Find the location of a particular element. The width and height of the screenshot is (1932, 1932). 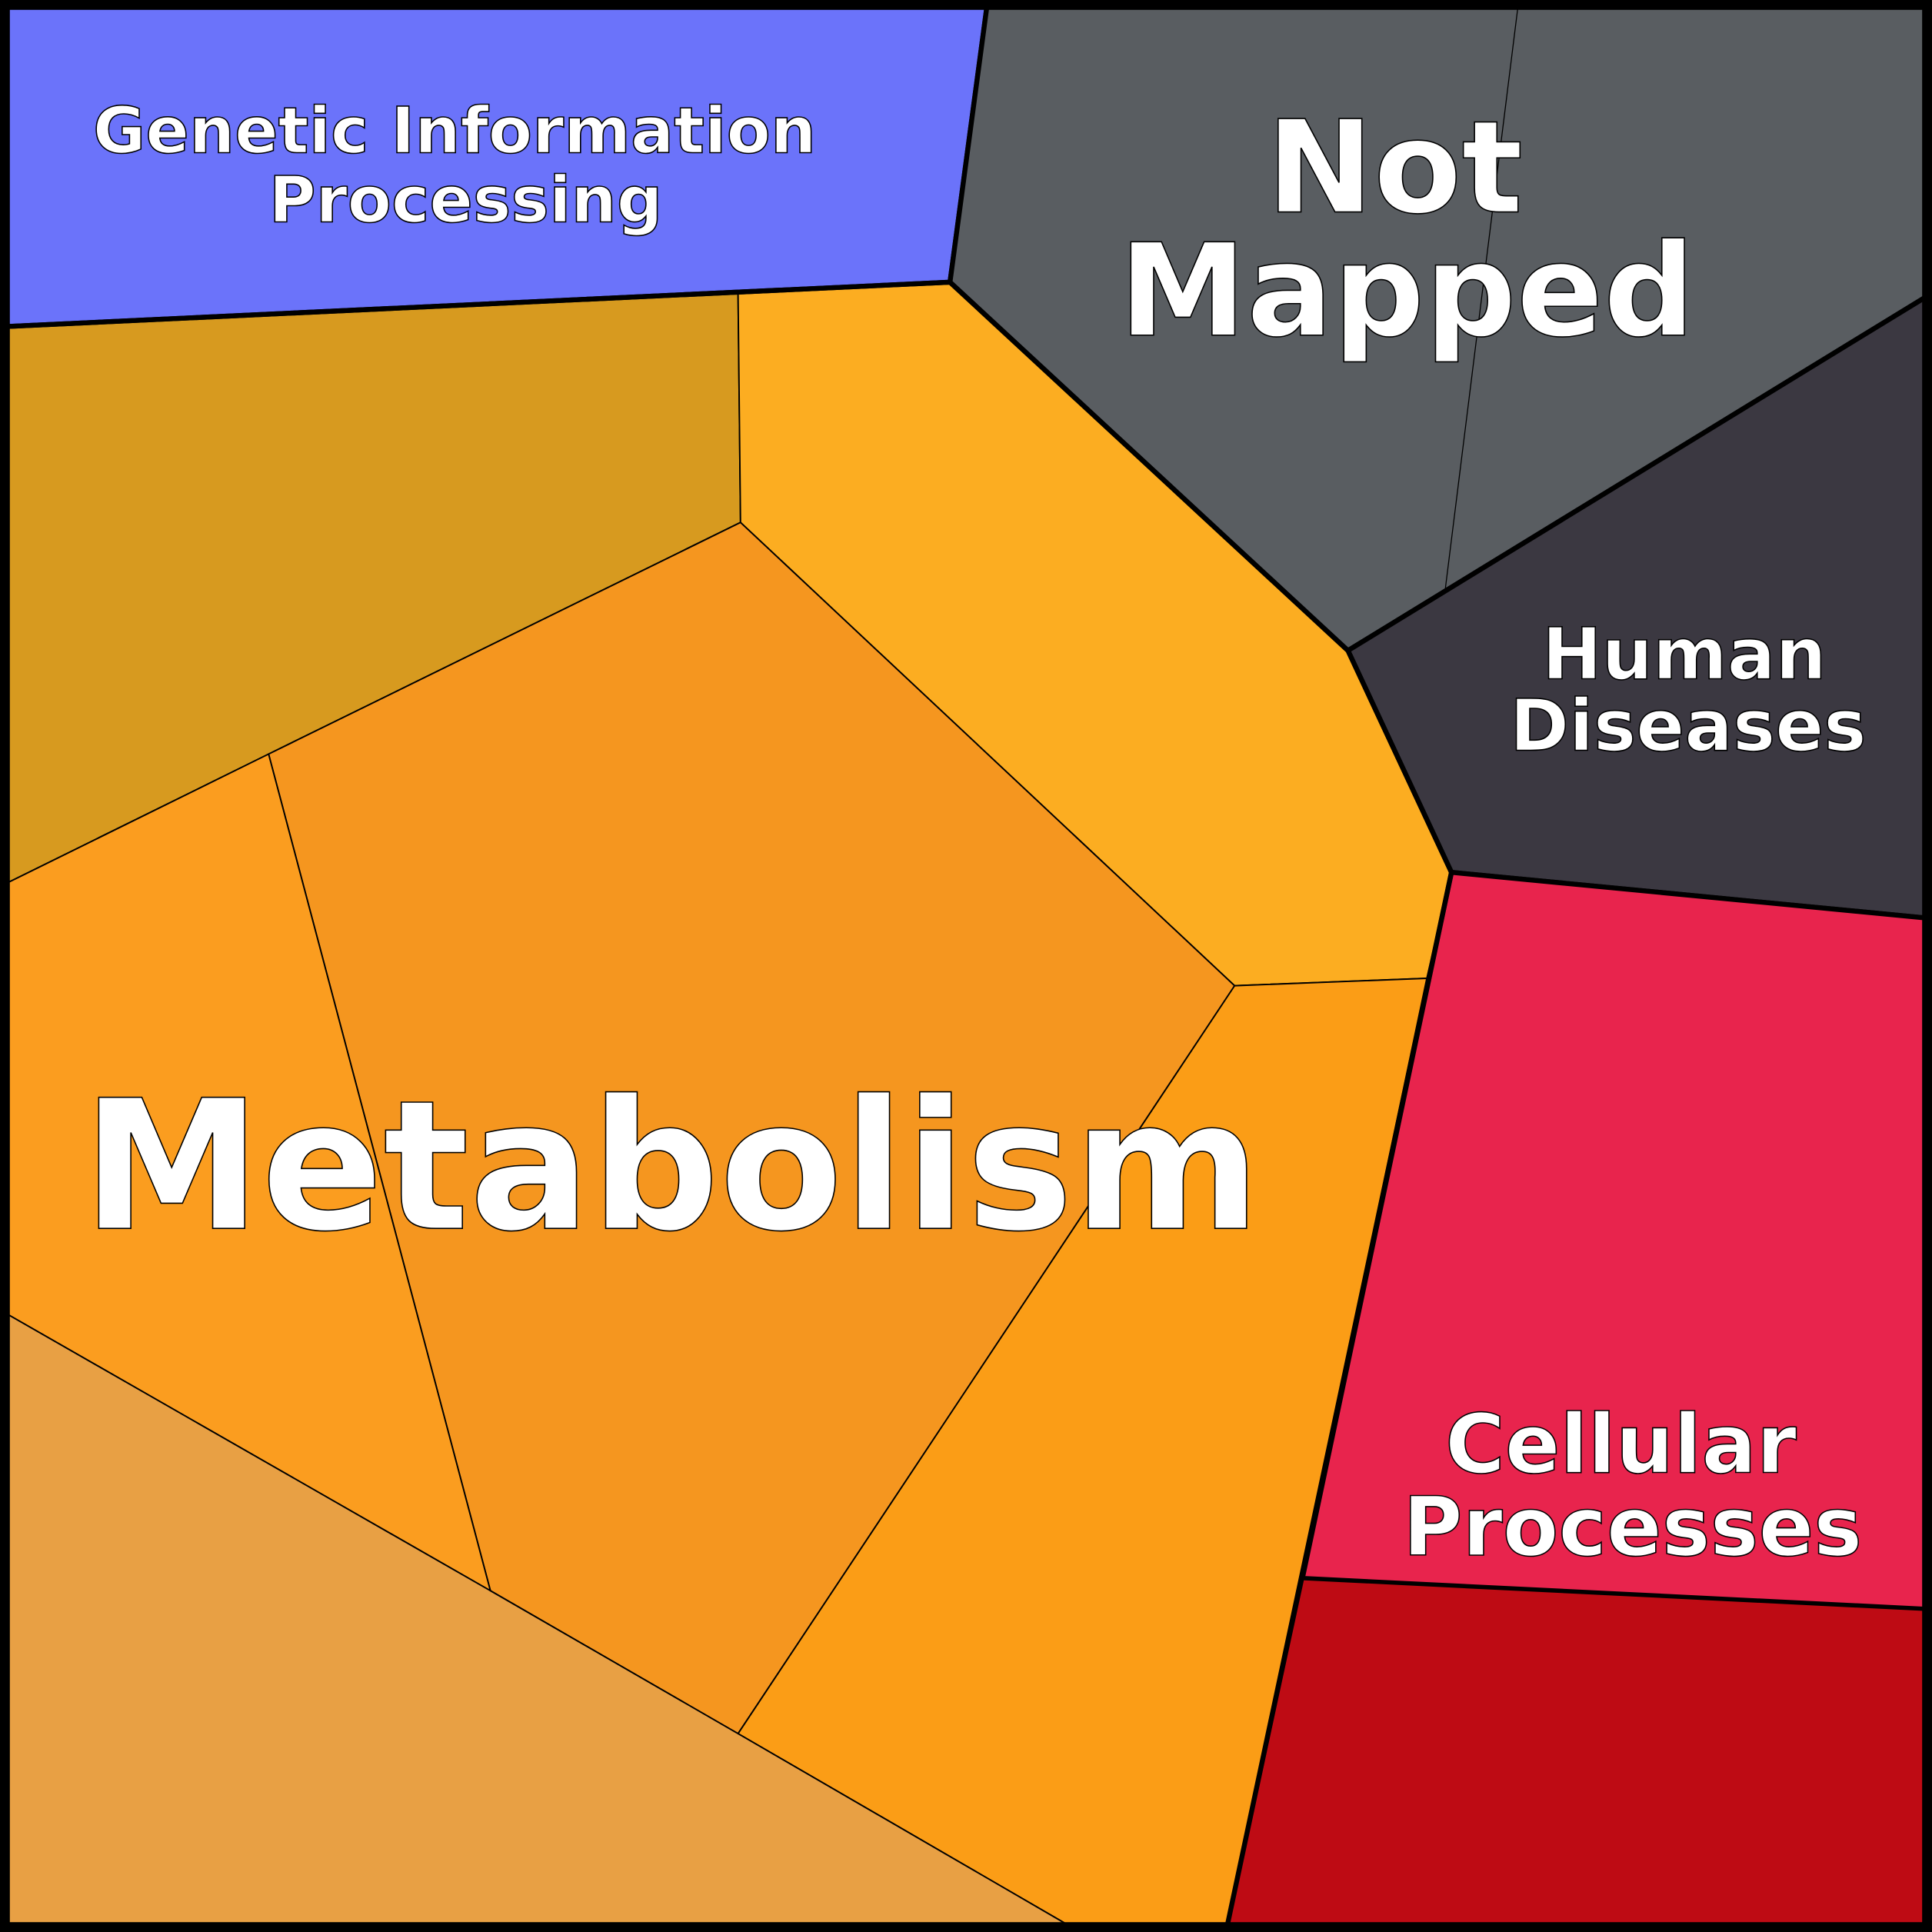

cell-cellular-processes-bottom is located at coordinates (1576, 1752).